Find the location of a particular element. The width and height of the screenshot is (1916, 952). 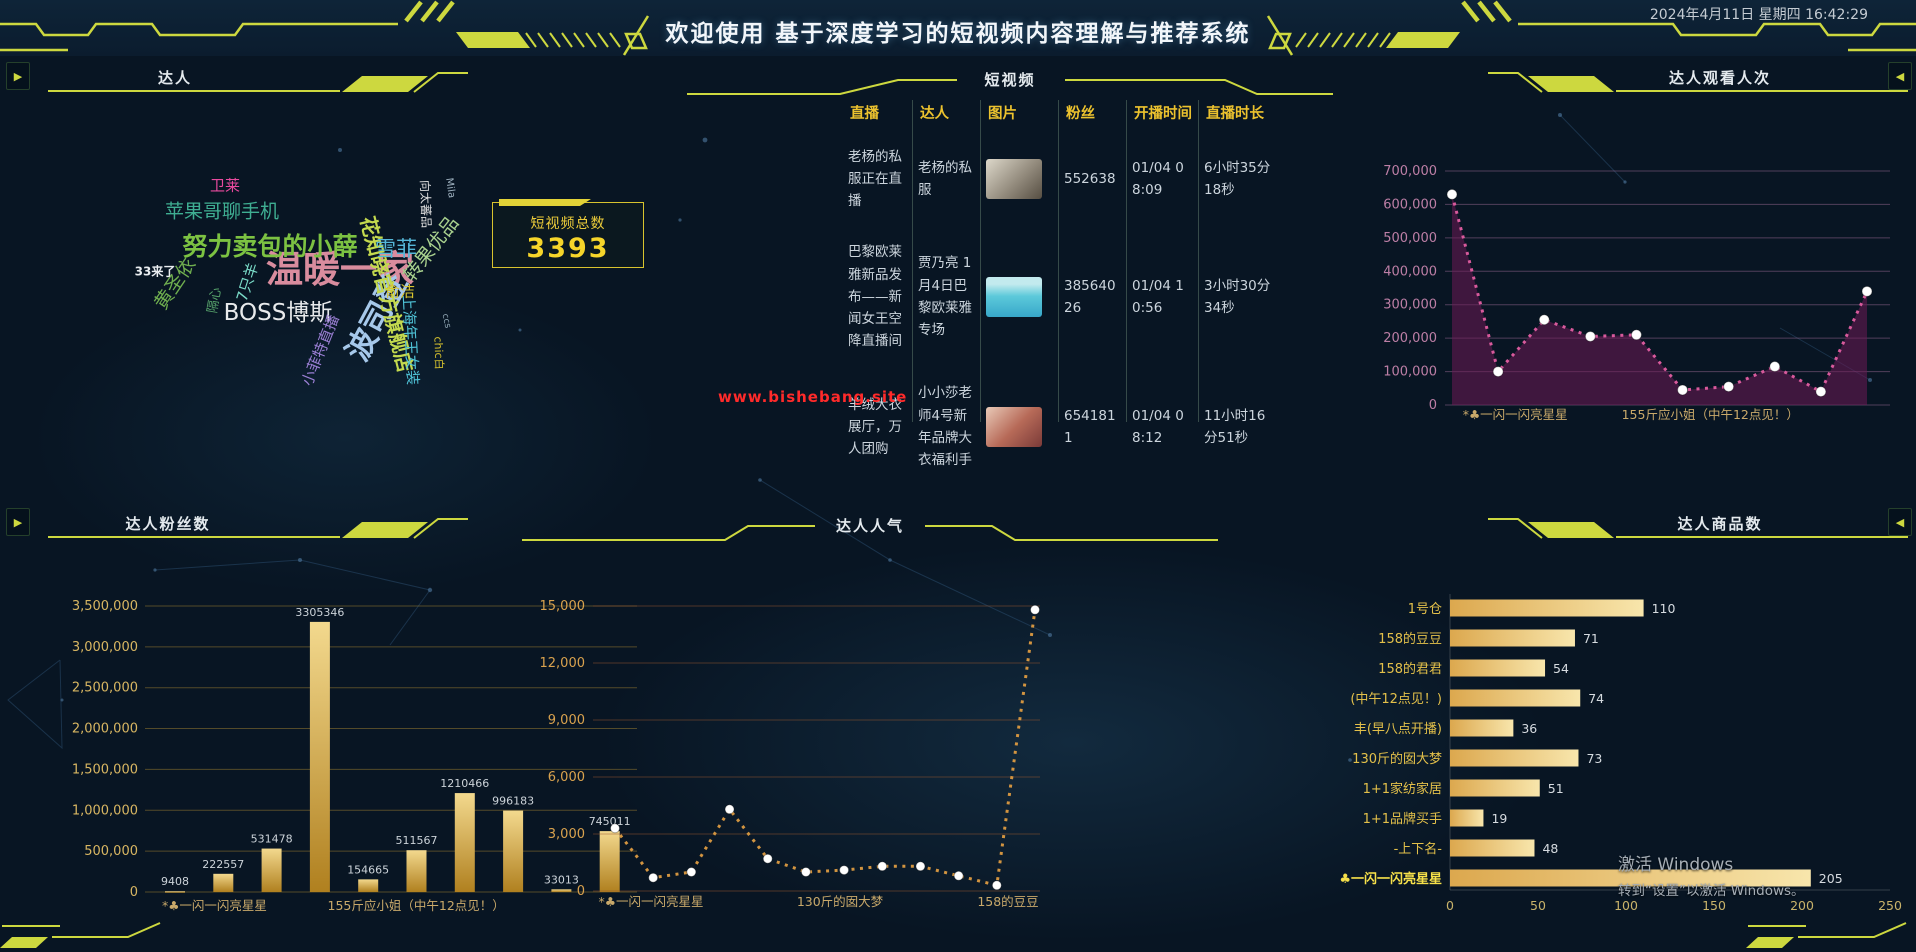

wordcloud-word: ccs is located at coordinates (446, 321).